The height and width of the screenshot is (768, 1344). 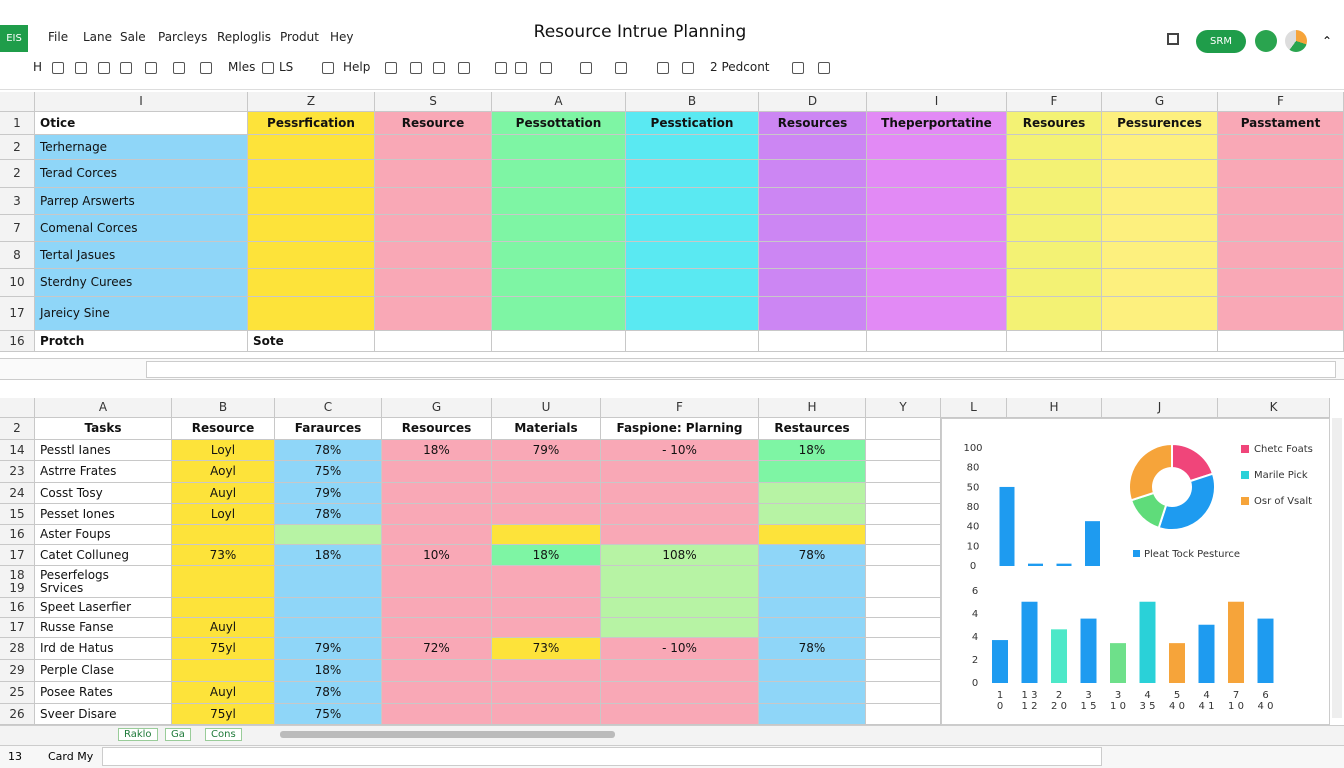 I want to click on row-label: Parrep Arswerts, so click(x=141, y=201).